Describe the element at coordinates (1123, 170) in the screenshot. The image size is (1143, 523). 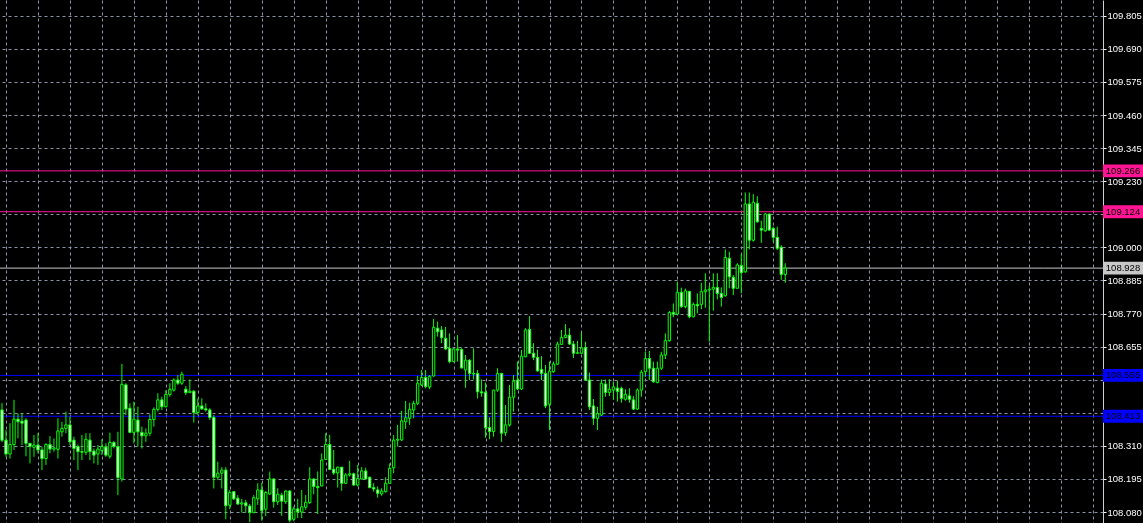
I see `ref-line-label: 109.266` at that location.